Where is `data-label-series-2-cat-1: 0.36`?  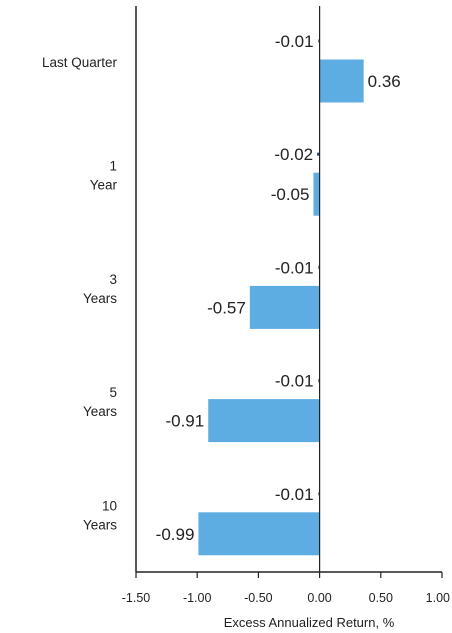 data-label-series-2-cat-1: 0.36 is located at coordinates (384, 81).